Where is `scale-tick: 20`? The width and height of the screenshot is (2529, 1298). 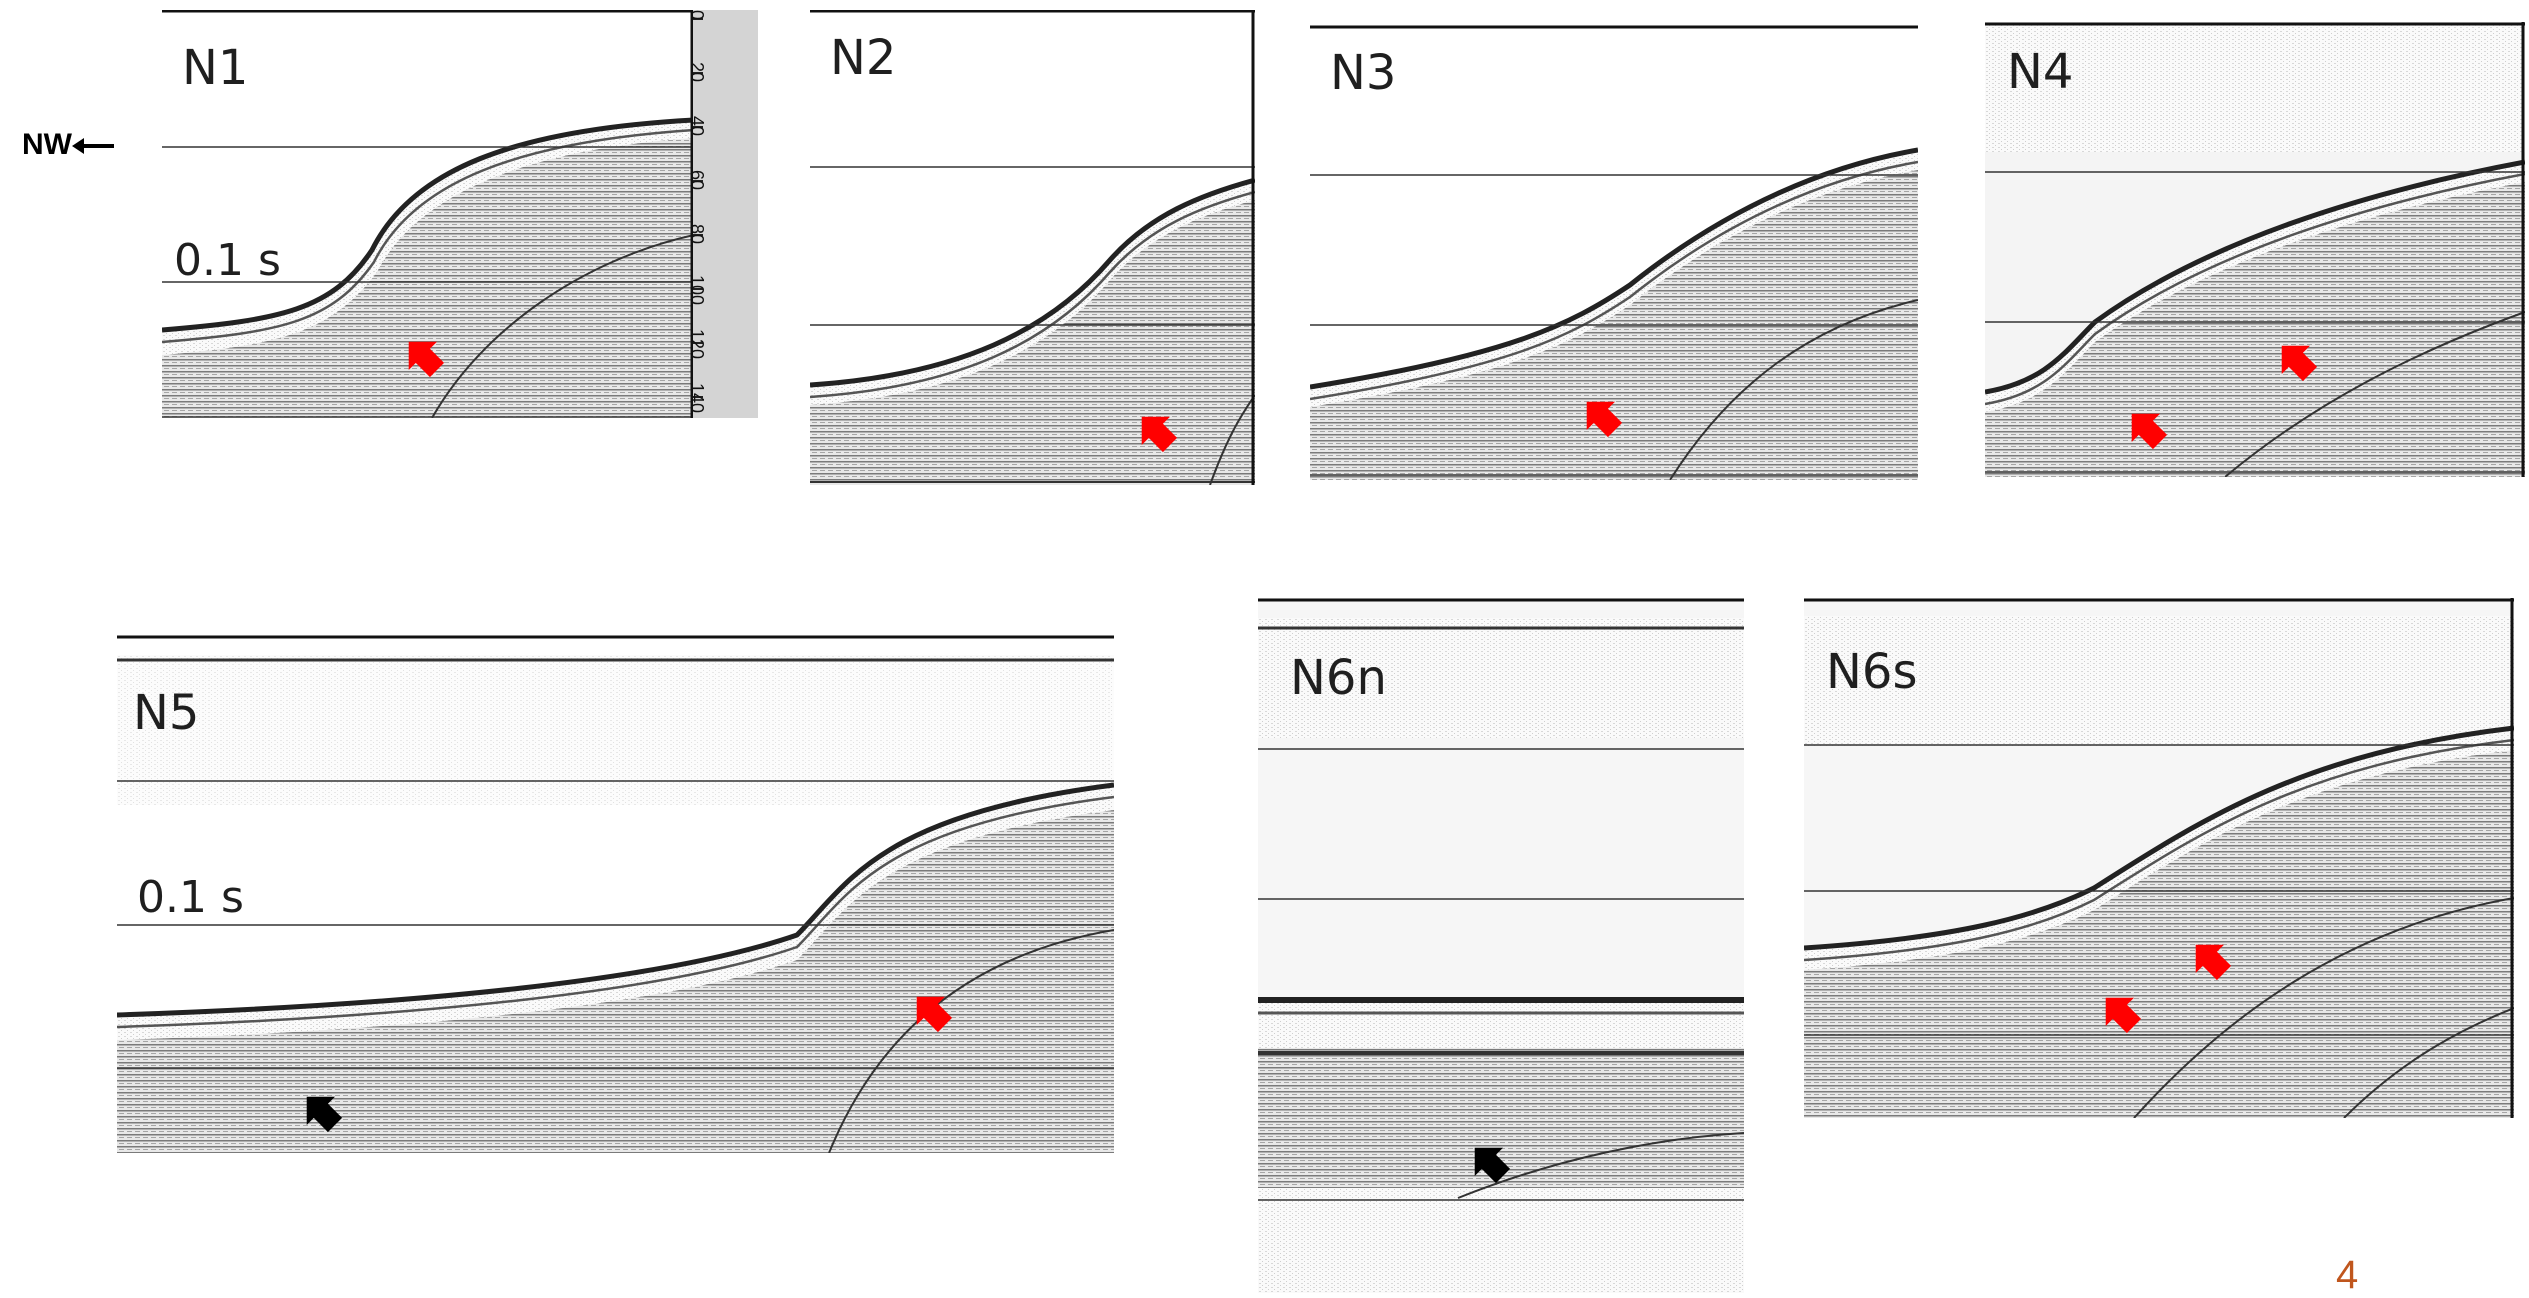
scale-tick: 20 is located at coordinates (697, 72).